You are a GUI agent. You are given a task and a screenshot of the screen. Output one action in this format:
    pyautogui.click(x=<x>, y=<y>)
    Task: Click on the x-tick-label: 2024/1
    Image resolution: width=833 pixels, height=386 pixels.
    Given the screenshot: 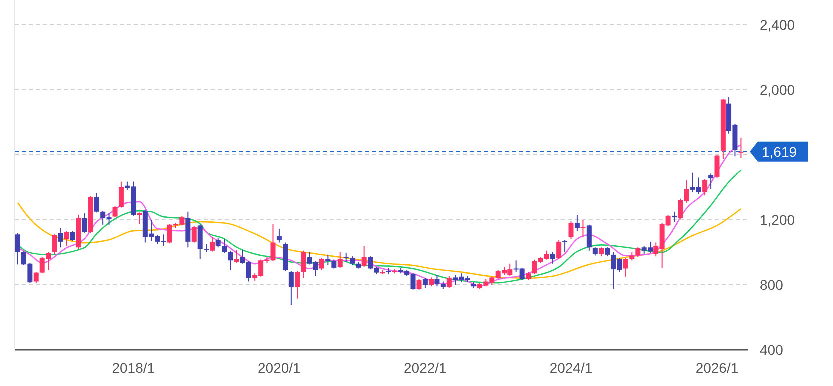 What is the action you would take?
    pyautogui.click(x=571, y=368)
    